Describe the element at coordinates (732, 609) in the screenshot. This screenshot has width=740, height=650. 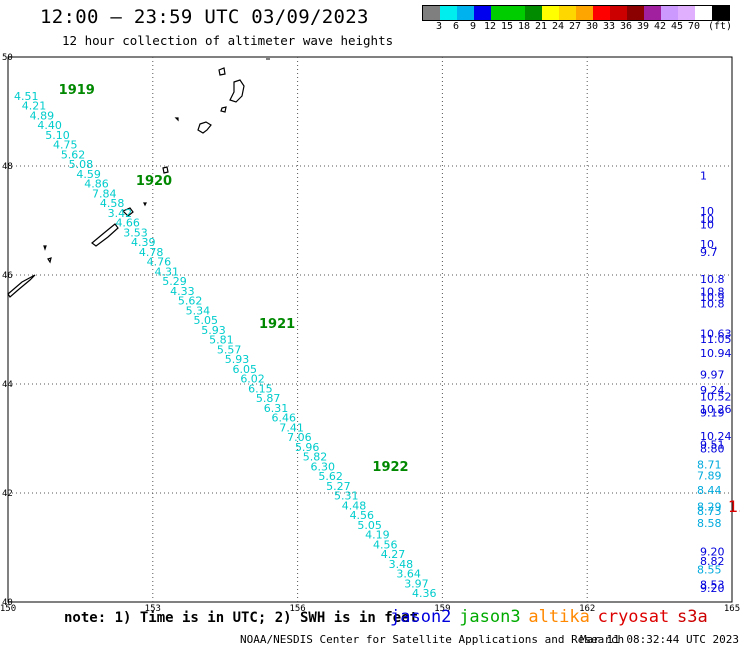
I see `lon-tick-label: 165` at that location.